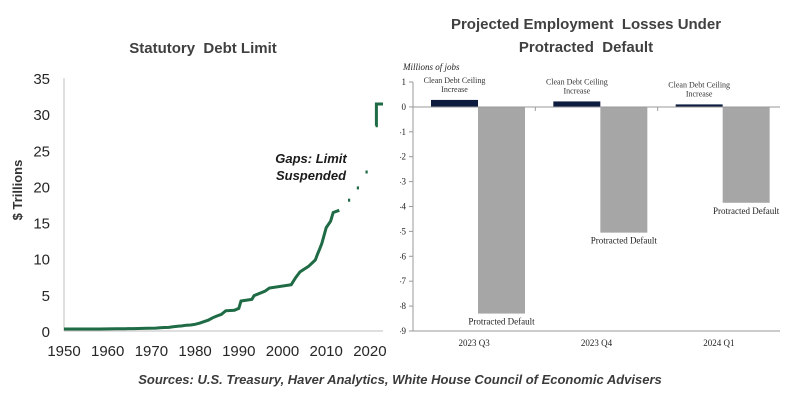  What do you see at coordinates (41, 260) in the screenshot?
I see `y-tick-label: 10` at bounding box center [41, 260].